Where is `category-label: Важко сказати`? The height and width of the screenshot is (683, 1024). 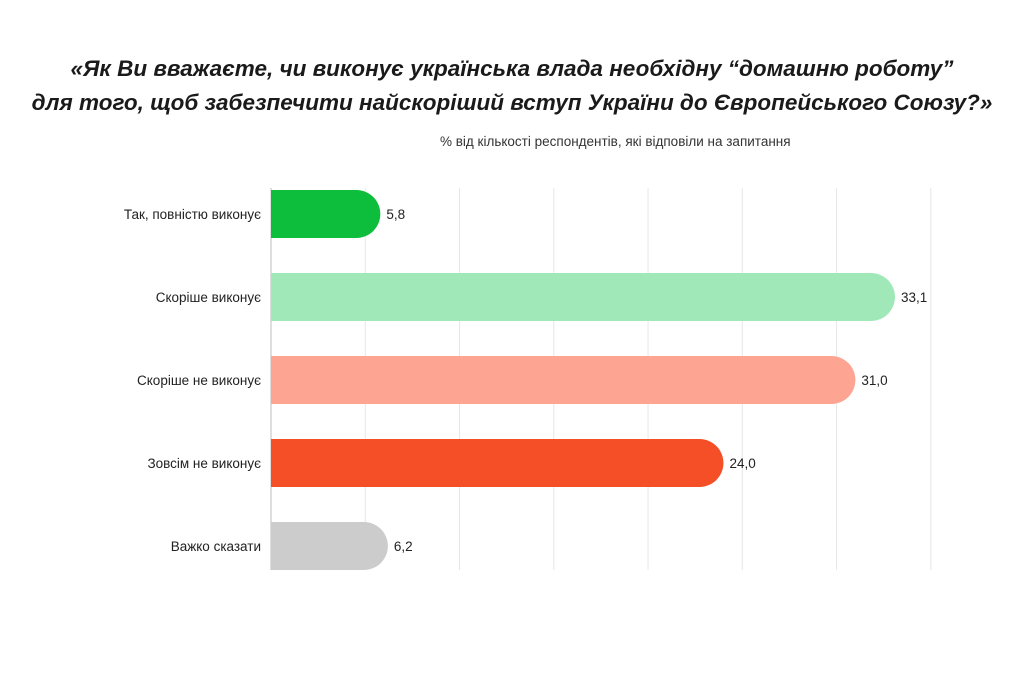
category-label: Важко сказати is located at coordinates (216, 546).